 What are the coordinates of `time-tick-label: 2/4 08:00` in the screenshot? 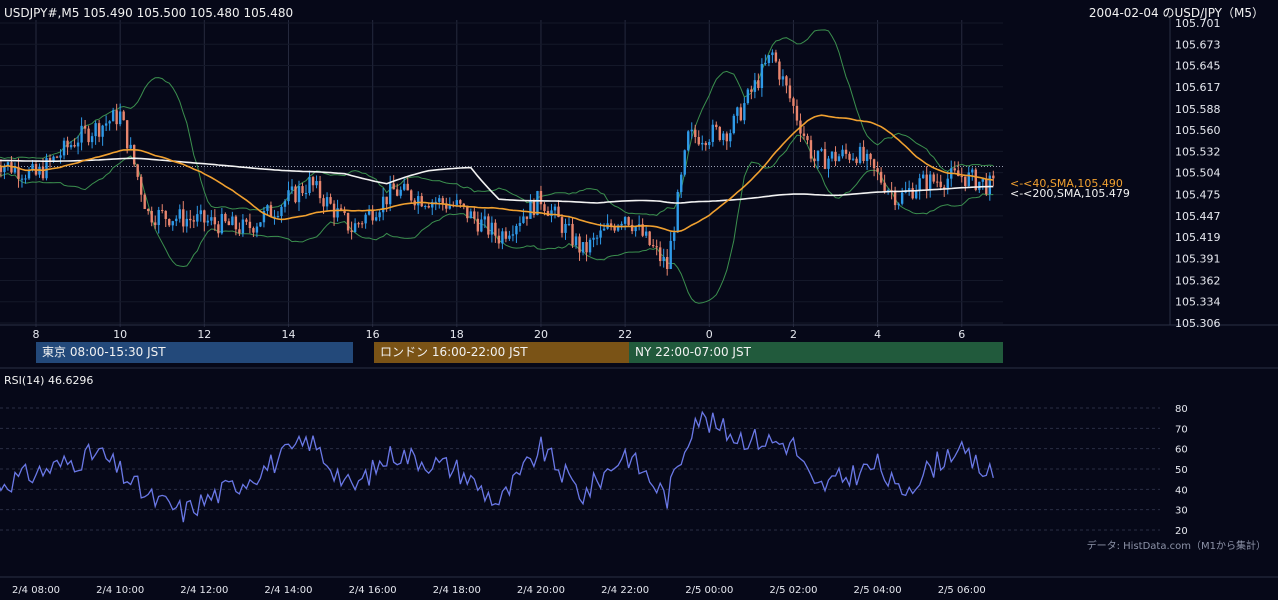 It's located at (36, 590).